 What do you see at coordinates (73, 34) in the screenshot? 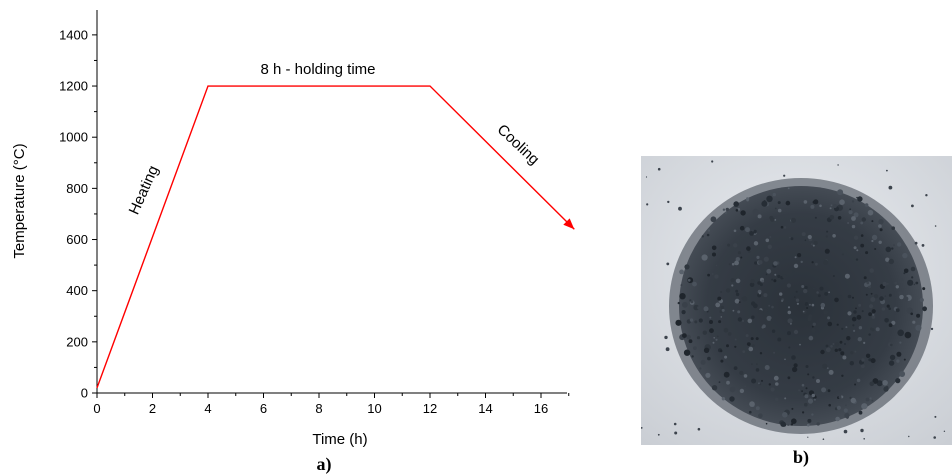
I see `y-tick-label: 1400` at bounding box center [73, 34].